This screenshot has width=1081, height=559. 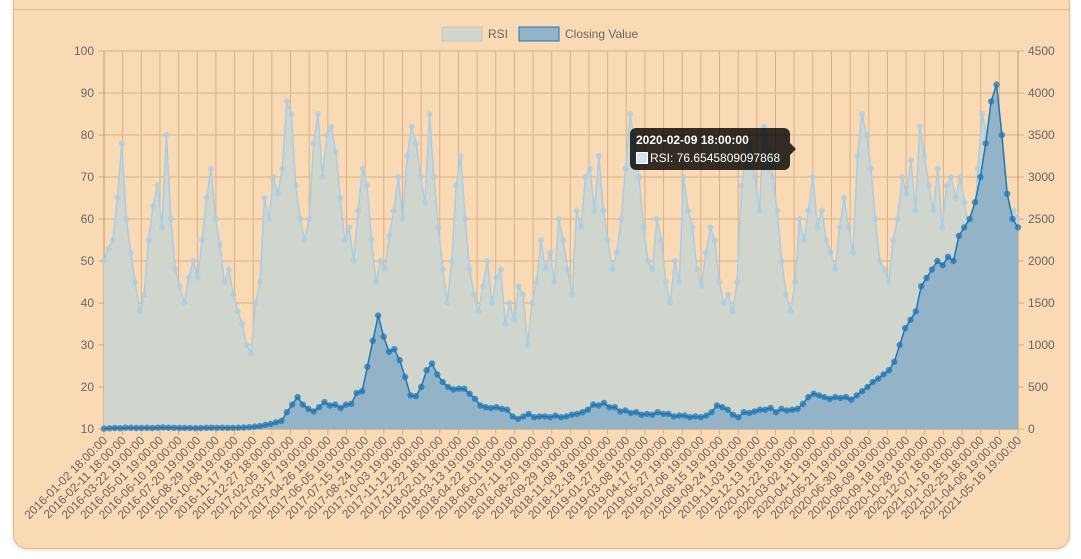 I want to click on legend-label-rsi: RSI, so click(x=498, y=34).